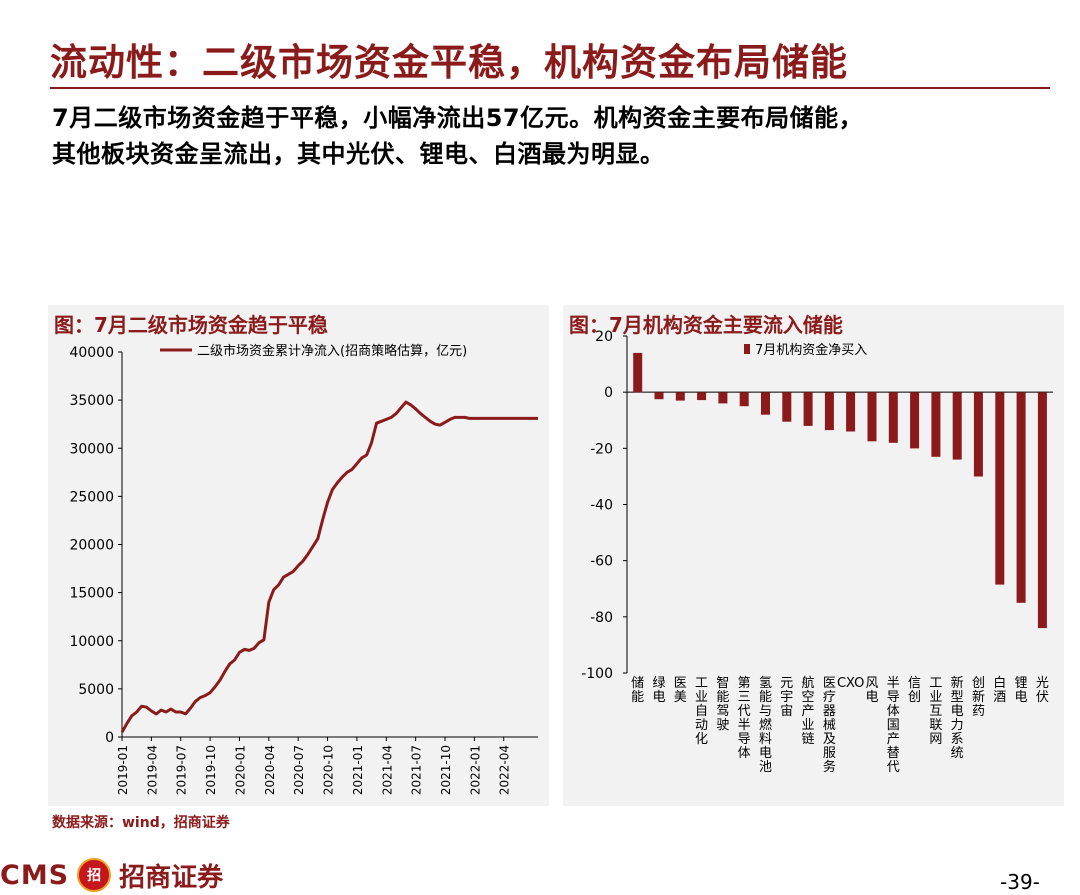  What do you see at coordinates (893, 417) in the screenshot?
I see `bar-半导体国产替代` at bounding box center [893, 417].